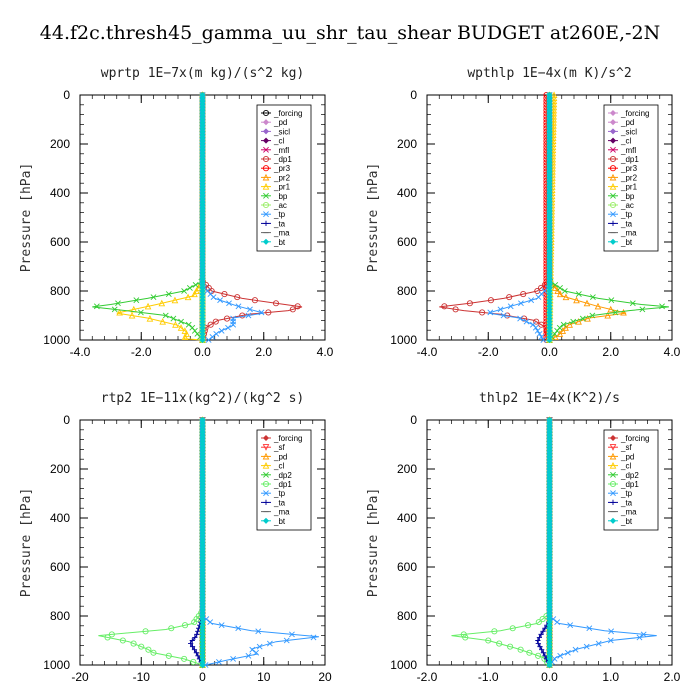 This screenshot has height=700, width=700. I want to click on y-tick-label: 1000, so click(56, 665).